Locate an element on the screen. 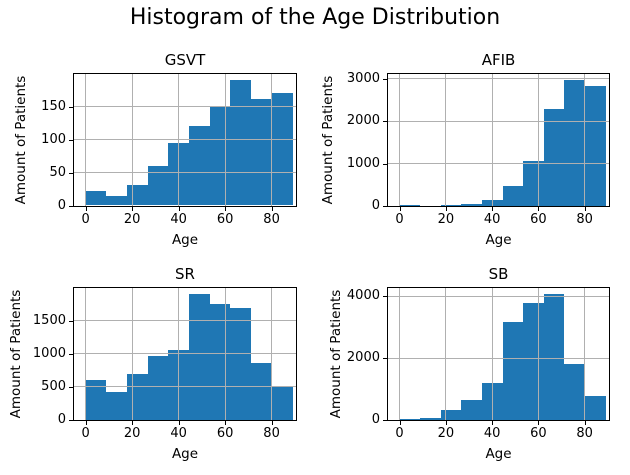 The width and height of the screenshot is (630, 475). y-tick-label: 3000 is located at coordinates (363, 78).